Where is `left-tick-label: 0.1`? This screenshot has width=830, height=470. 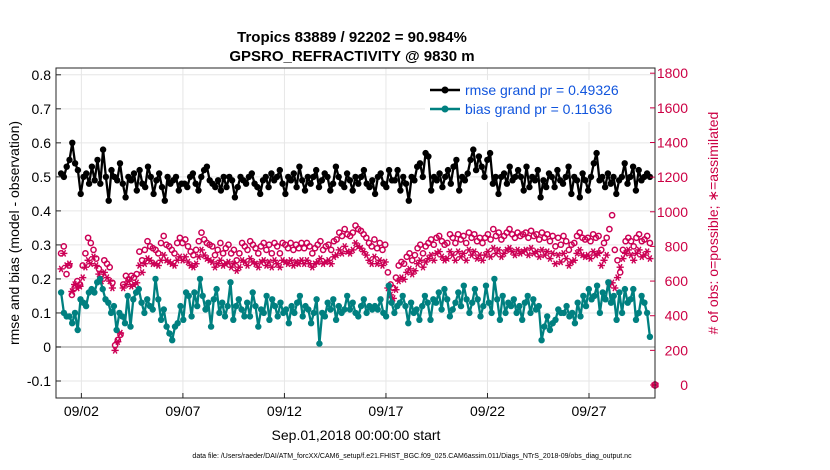
left-tick-label: 0.1 is located at coordinates (42, 313).